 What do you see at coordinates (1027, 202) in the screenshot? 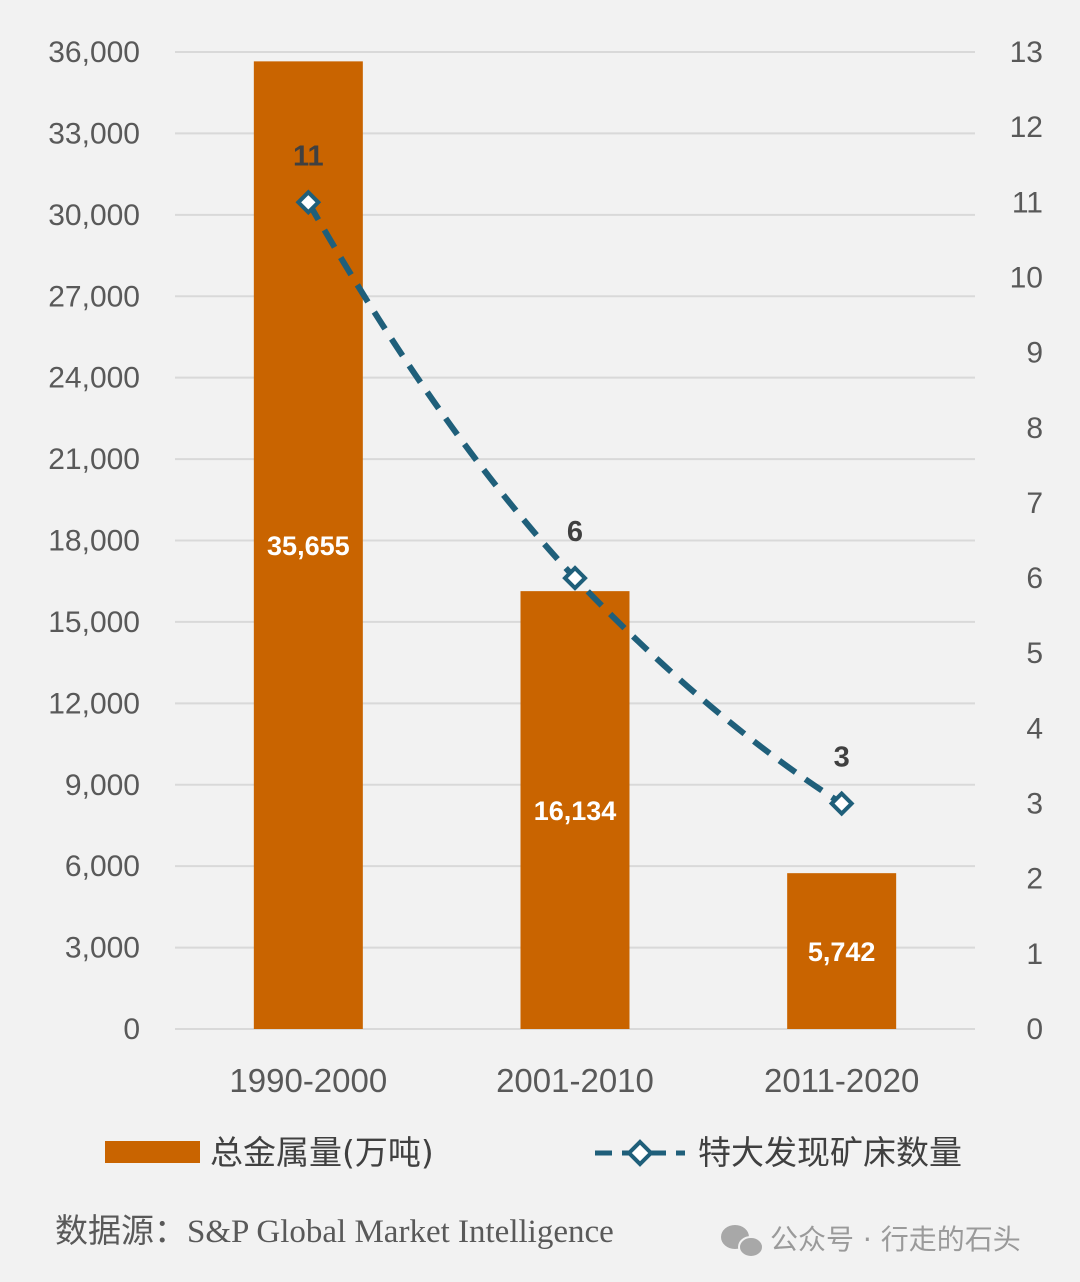
I see `y-right-tick-label: 11` at bounding box center [1027, 202].